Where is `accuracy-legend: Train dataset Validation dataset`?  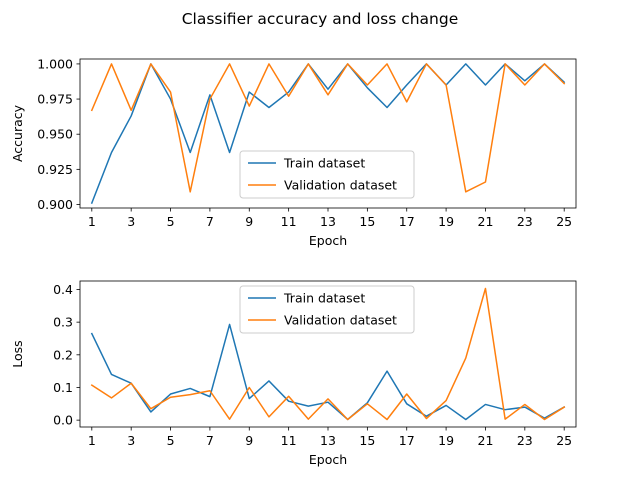
accuracy-legend: Train dataset Validation dataset is located at coordinates (327, 174).